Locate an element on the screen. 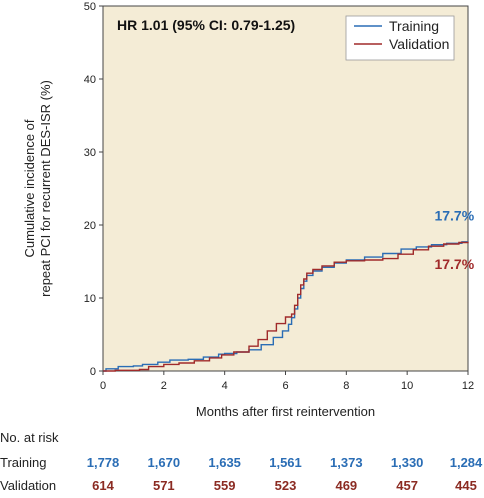 This screenshot has height=498, width=484. y-tick-label: 30 is located at coordinates (90, 153).